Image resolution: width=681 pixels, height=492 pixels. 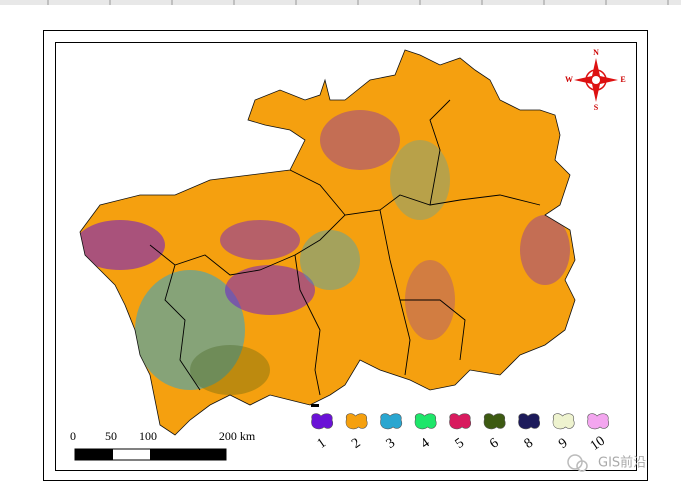 I want to click on toolbar-strip, so click(x=340, y=2).